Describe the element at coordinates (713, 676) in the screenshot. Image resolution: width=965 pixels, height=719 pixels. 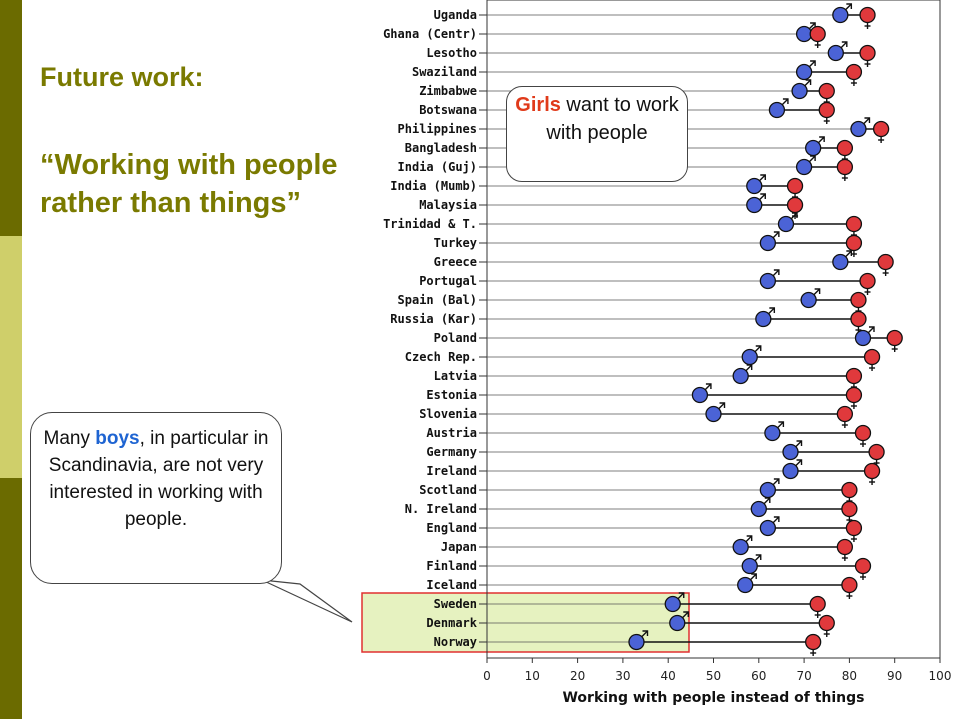
I see `x-tick-label: 50` at that location.